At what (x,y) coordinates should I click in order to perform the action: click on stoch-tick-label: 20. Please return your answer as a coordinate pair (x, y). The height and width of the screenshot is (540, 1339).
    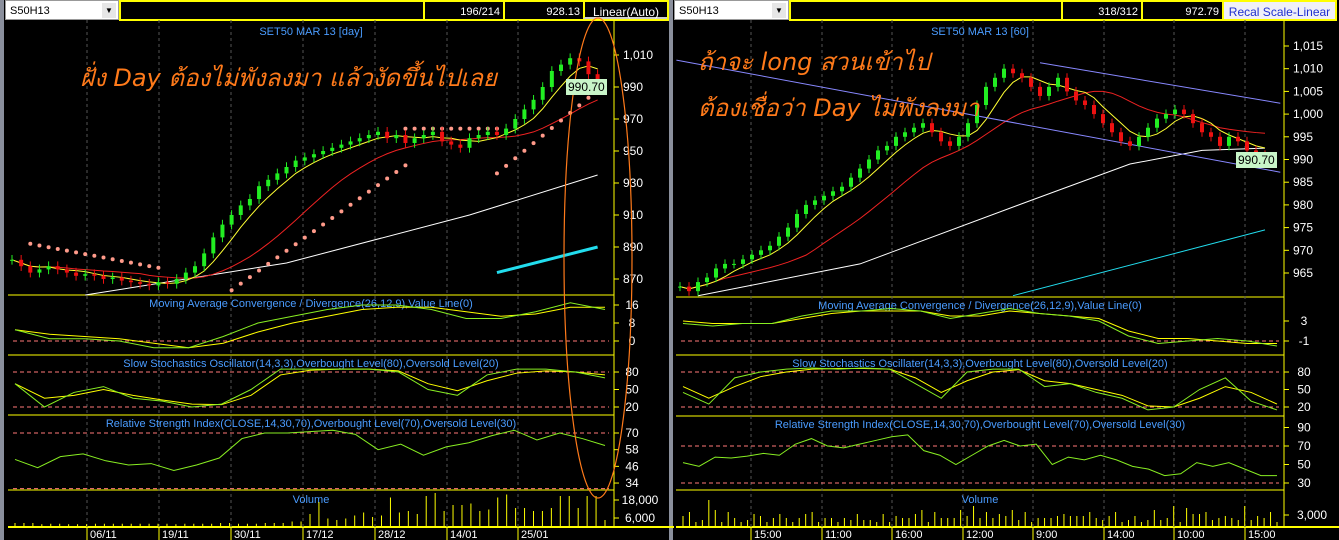
    Looking at the image, I should click on (632, 407).